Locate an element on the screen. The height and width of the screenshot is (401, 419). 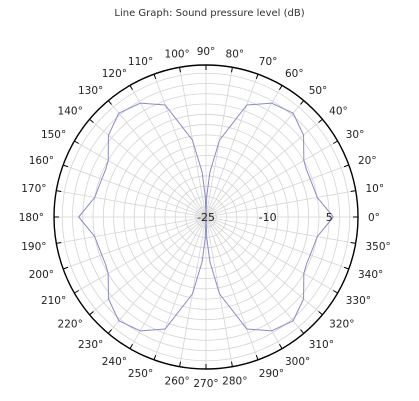
angle-tick-label-240: 240° is located at coordinates (114, 362).